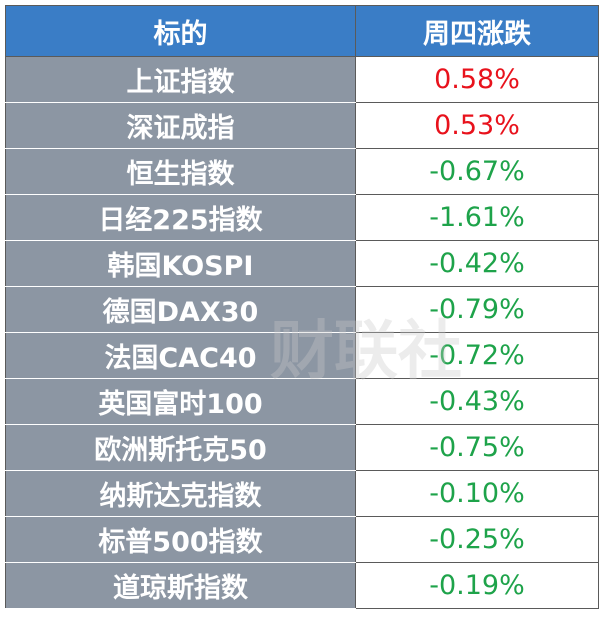 The image size is (604, 624). I want to click on header-row: 标的 周四涨跌, so click(302, 31).